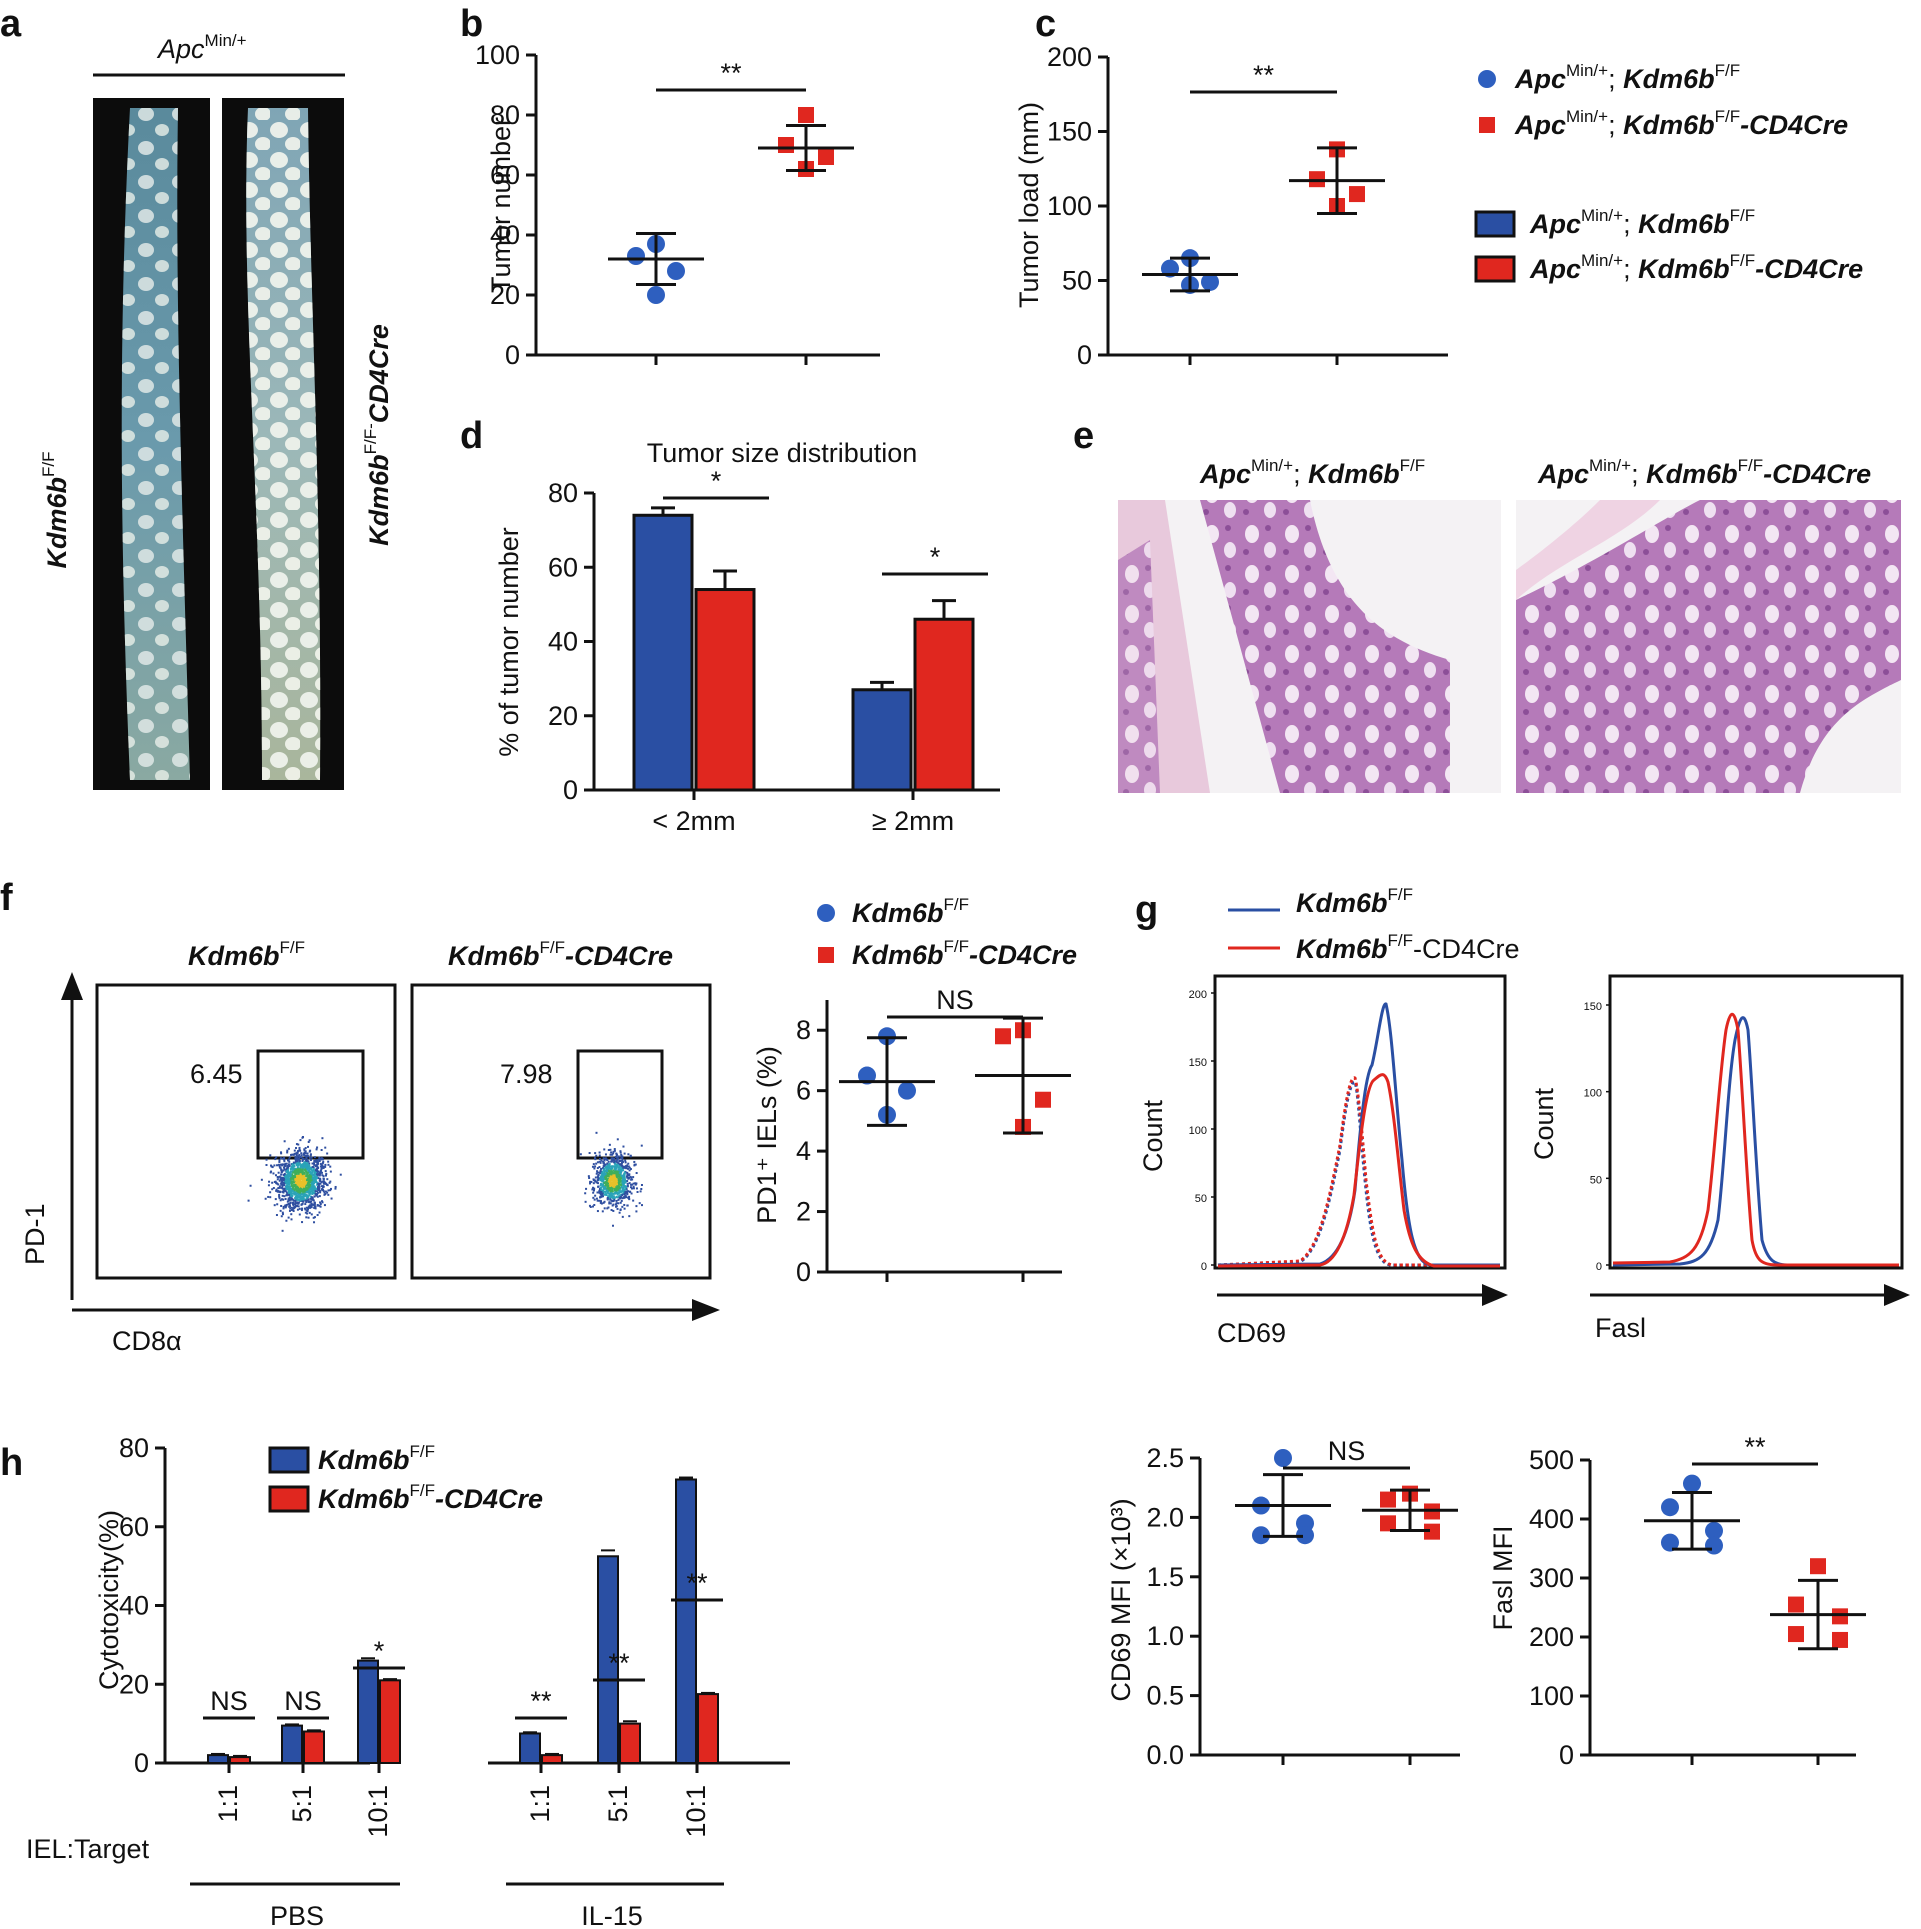 The height and width of the screenshot is (1929, 1921). What do you see at coordinates (1551, 1519) in the screenshot?
I see `y-tick-label: 400` at bounding box center [1551, 1519].